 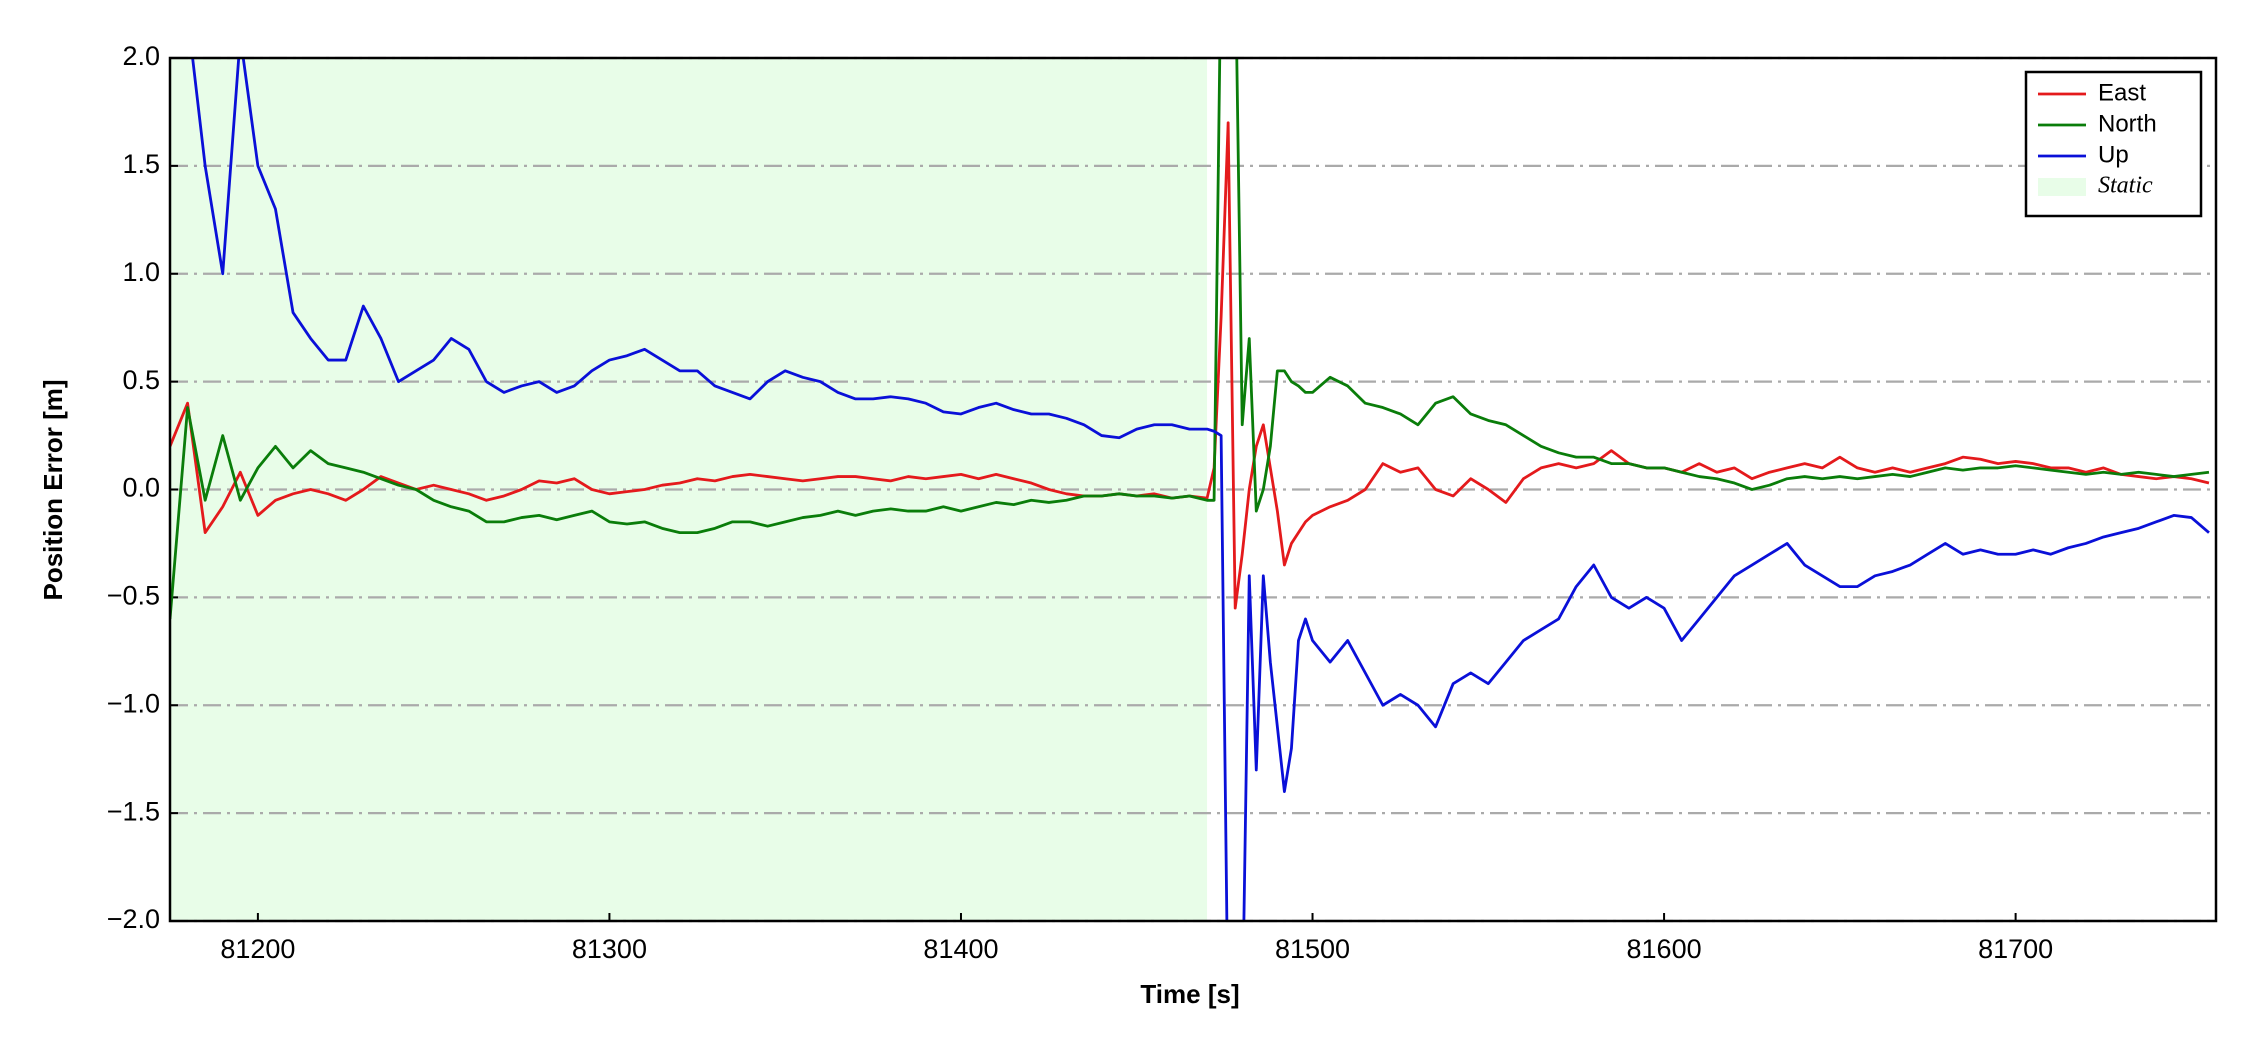 What do you see at coordinates (960, 949) in the screenshot?
I see `x-tick-label: 81400` at bounding box center [960, 949].